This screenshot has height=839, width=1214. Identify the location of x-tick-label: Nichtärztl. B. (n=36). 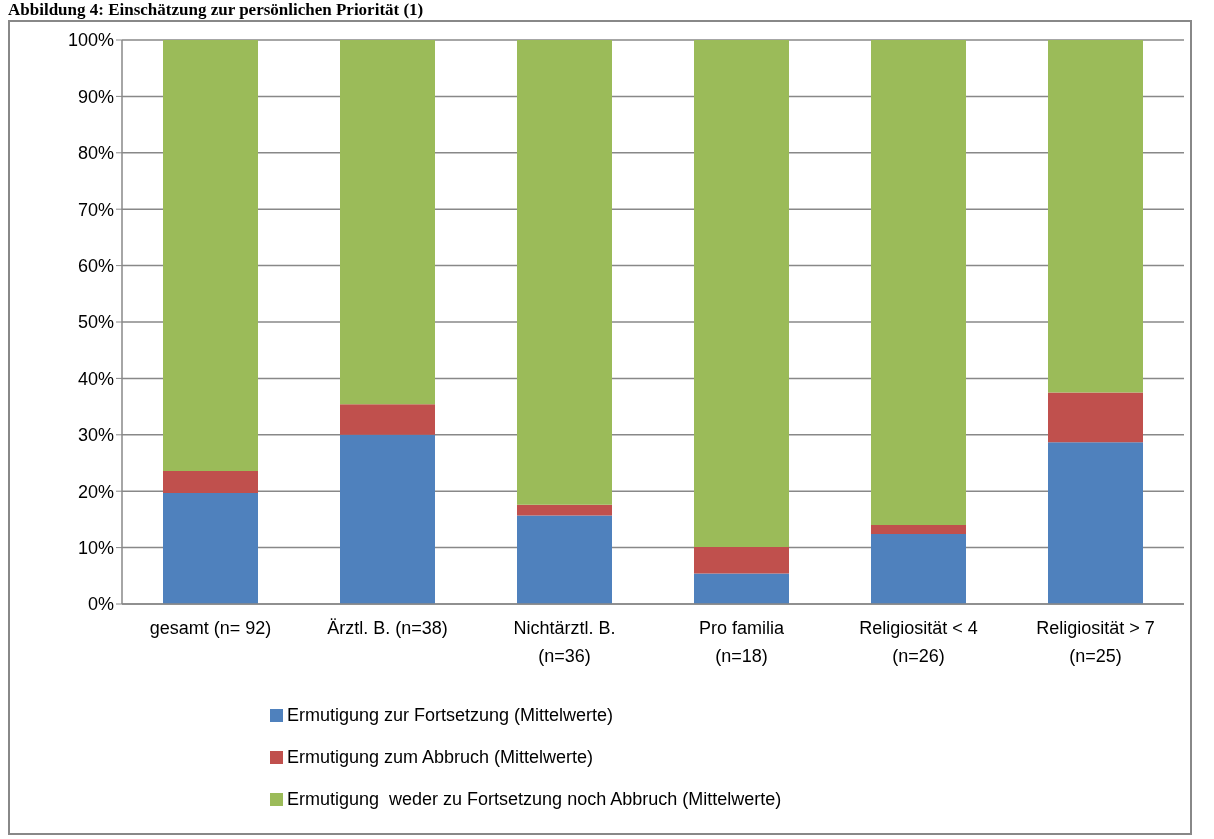
(564, 642).